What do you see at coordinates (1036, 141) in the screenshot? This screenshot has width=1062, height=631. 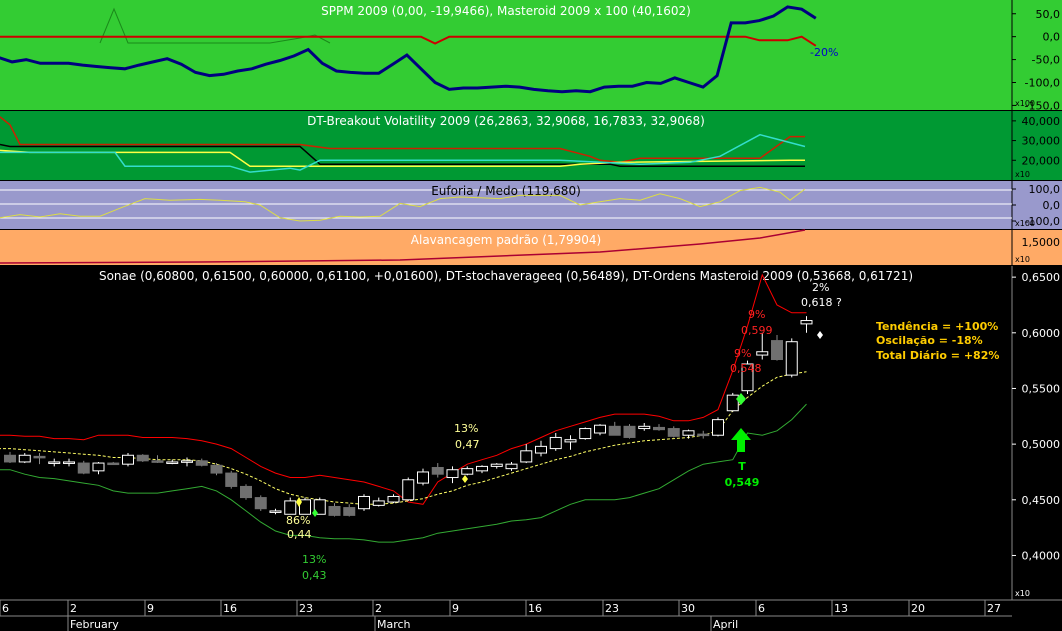 I see `breakout-axis-ticks: 40,000 30,000 20,000` at bounding box center [1036, 141].